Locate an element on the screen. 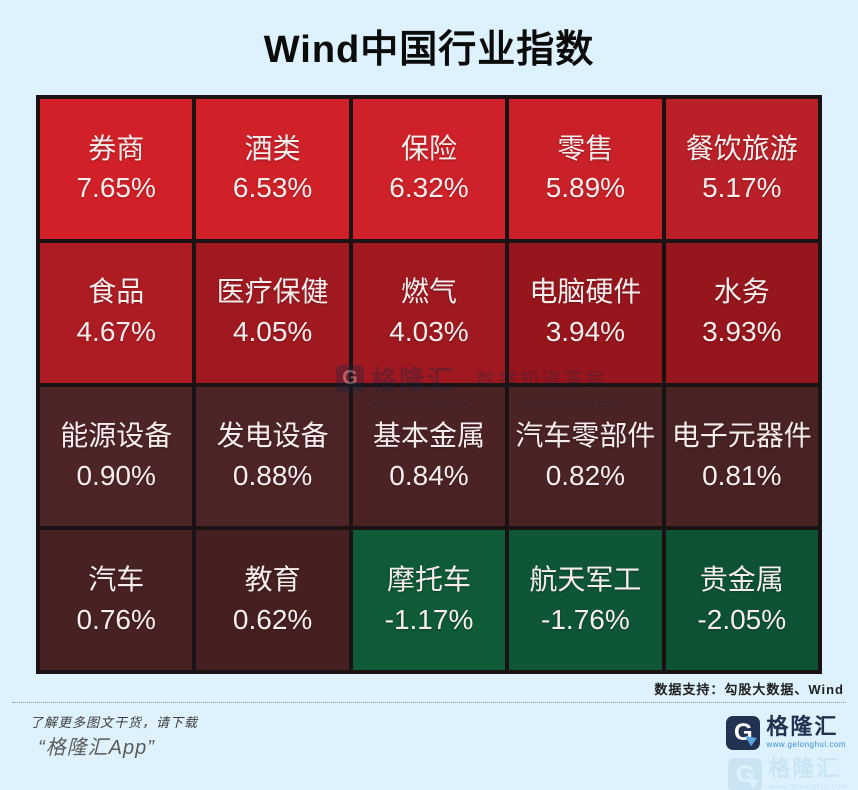 This screenshot has width=858, height=790. heatmap-cell: 水务 3.93% is located at coordinates (741, 312).